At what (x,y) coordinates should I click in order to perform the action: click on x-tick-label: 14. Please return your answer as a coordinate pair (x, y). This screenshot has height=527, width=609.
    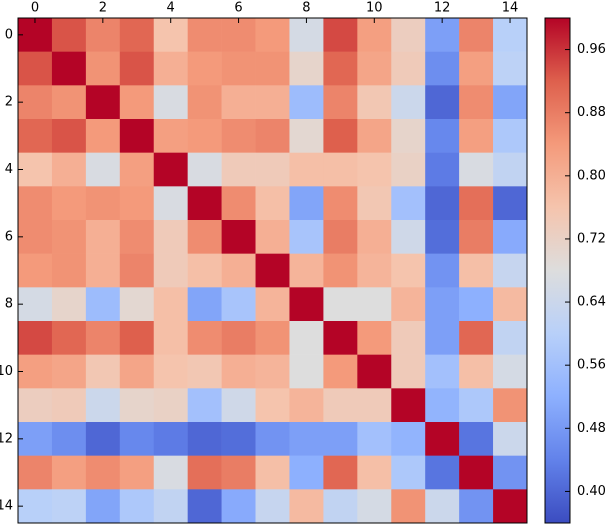
    Looking at the image, I should click on (510, 8).